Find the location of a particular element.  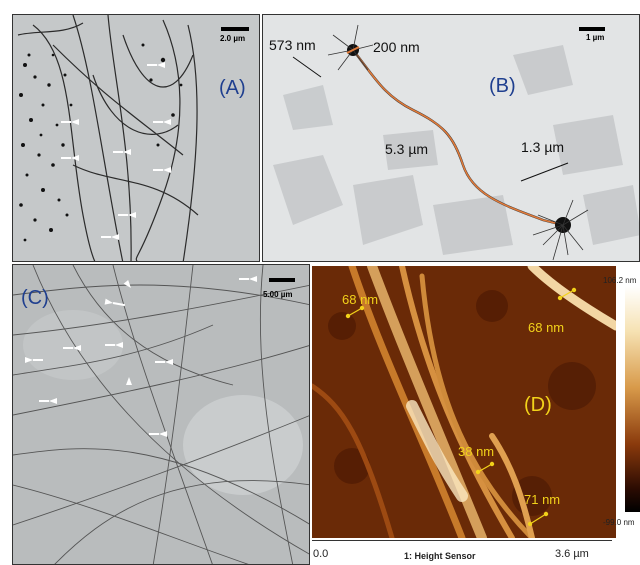

panel-c-scale-label: 5.00 µm is located at coordinates (278, 294).